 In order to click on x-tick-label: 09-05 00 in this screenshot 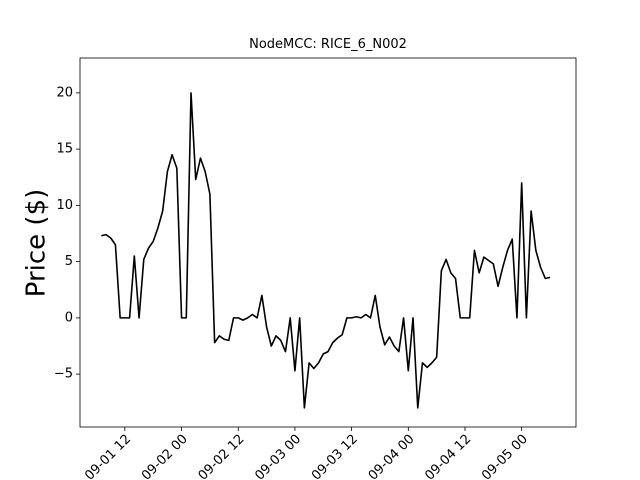, I will do `click(505, 456)`.